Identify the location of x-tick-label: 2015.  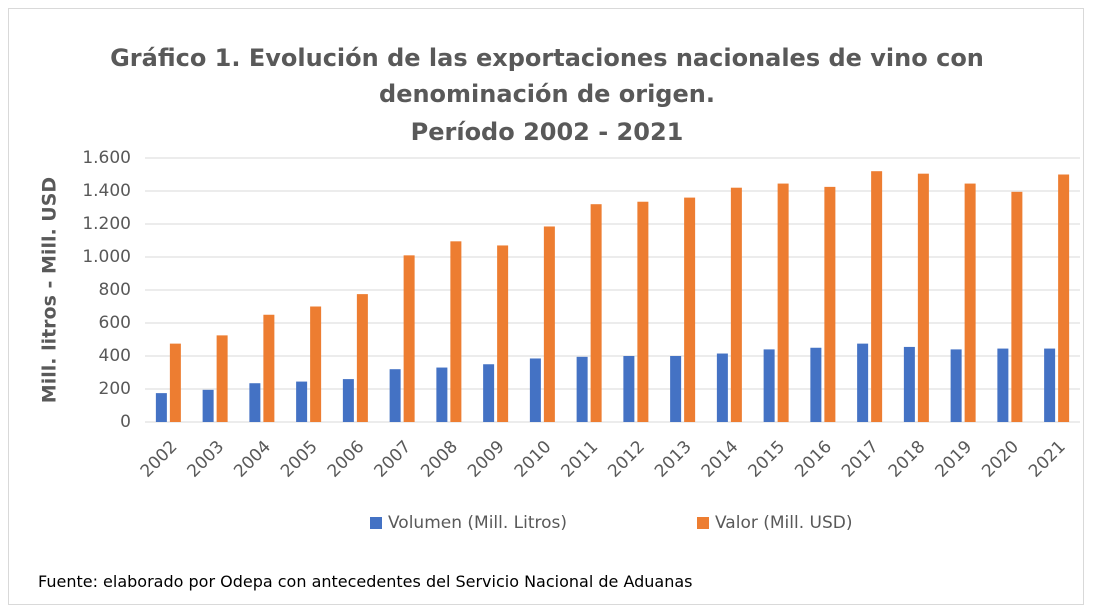
(766, 459).